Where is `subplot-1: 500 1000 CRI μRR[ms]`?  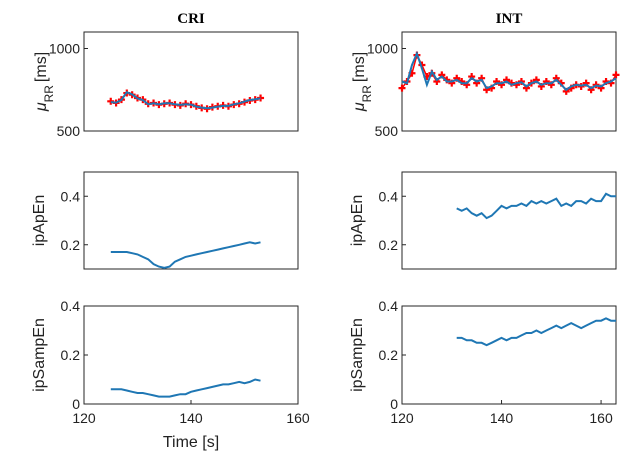 subplot-1: 500 1000 CRI μRR[ms] is located at coordinates (166, 75).